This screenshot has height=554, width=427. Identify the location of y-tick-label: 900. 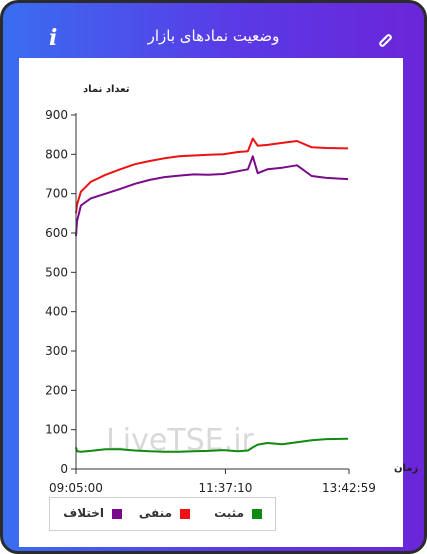
(56, 115).